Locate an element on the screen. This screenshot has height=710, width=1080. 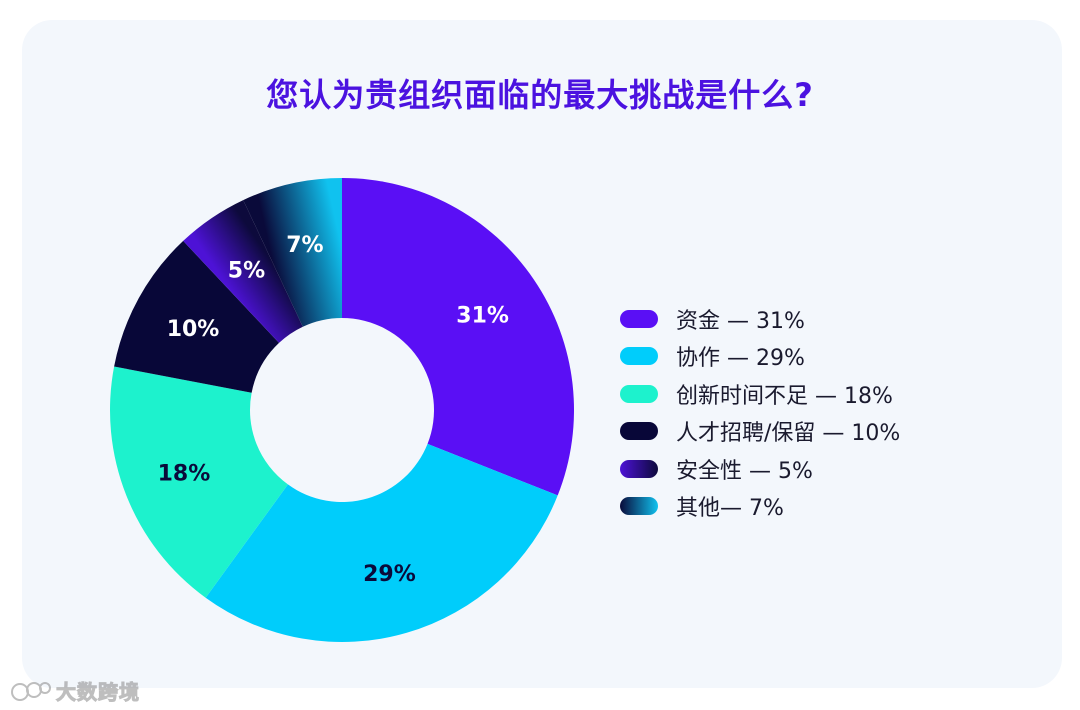
legend-item: 创新时间不足 — 18% is located at coordinates (830, 394).